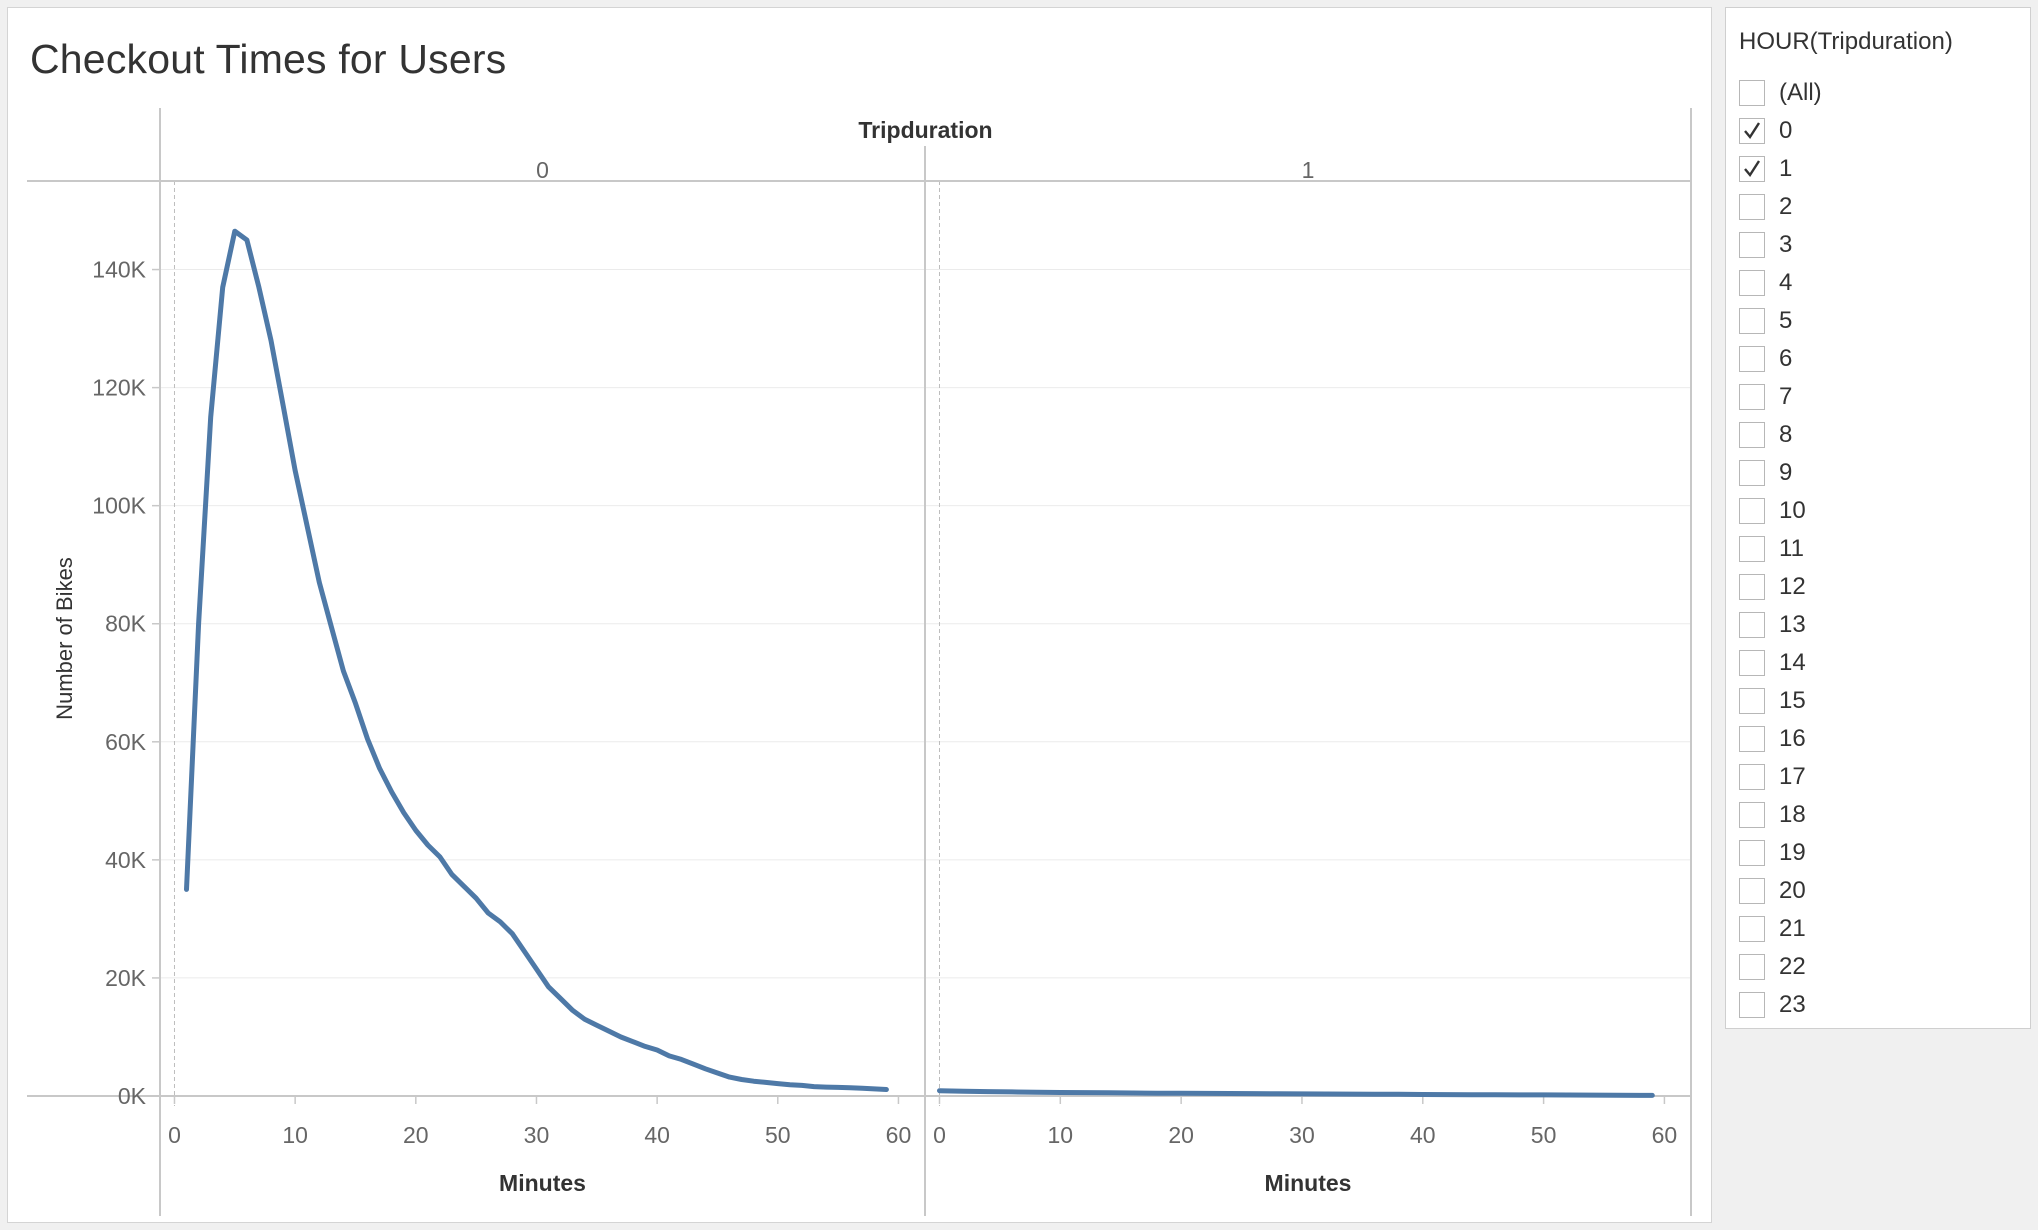  What do you see at coordinates (1786, 244) in the screenshot?
I see `filter-option-label: 3` at bounding box center [1786, 244].